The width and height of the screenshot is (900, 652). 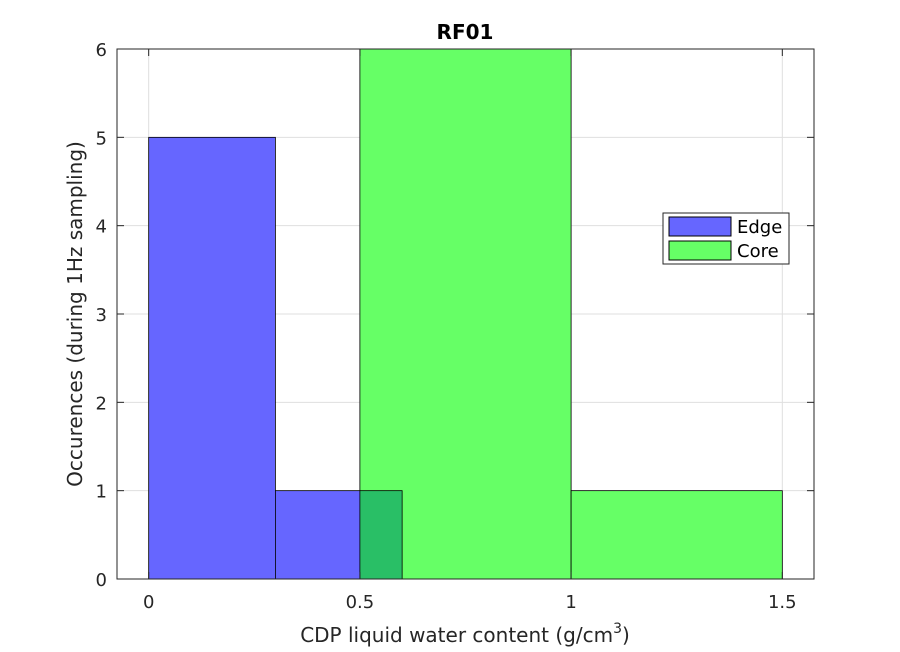 What do you see at coordinates (700, 250) in the screenshot?
I see `legend-swatch-core` at bounding box center [700, 250].